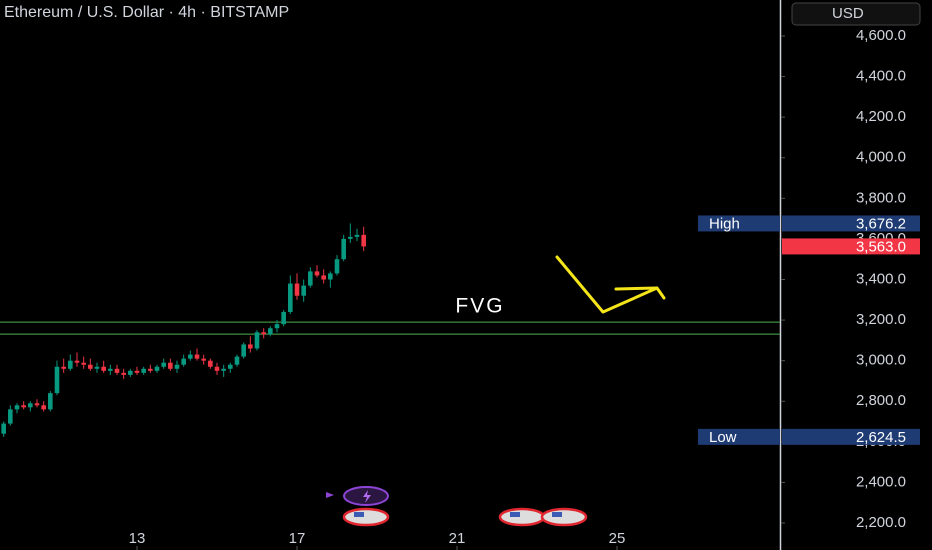 The width and height of the screenshot is (932, 550). I want to click on y-tick-label: 4,200.0, so click(881, 116).